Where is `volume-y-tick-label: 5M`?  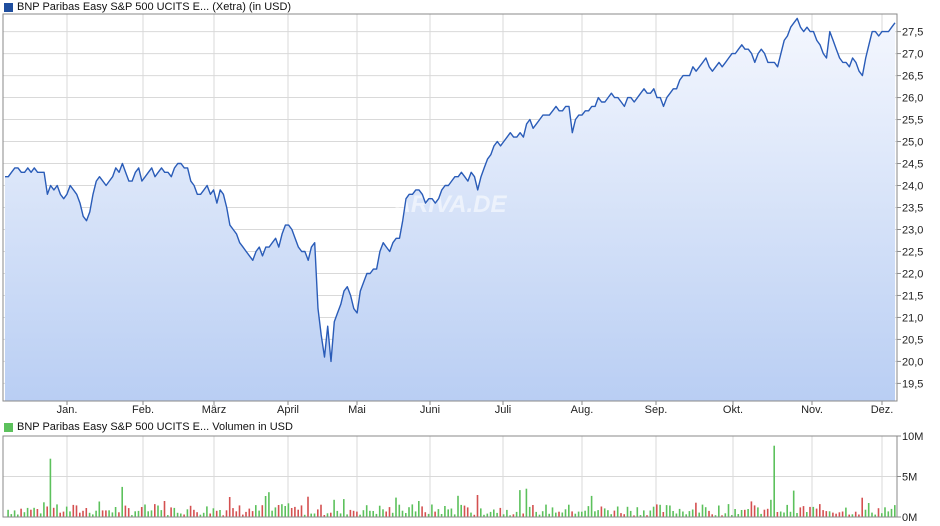 volume-y-tick-label: 5M is located at coordinates (909, 478).